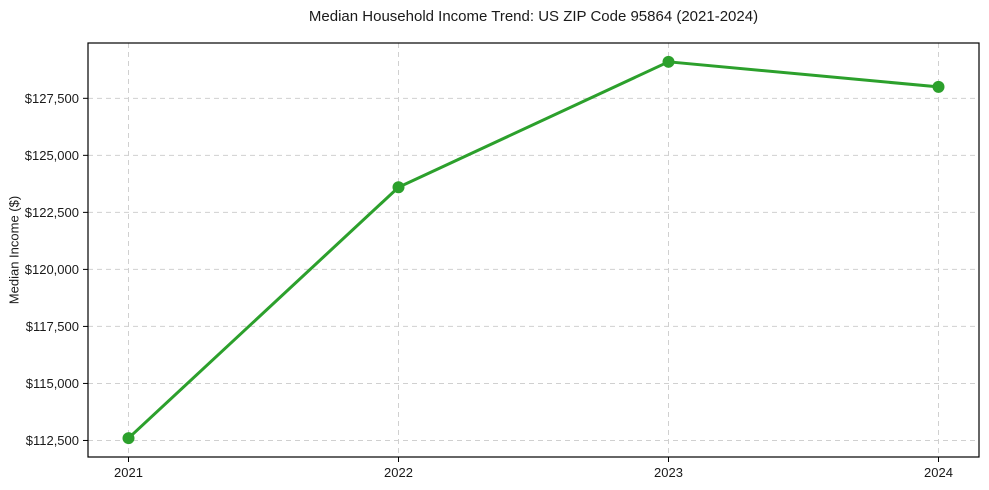 This screenshot has height=490, width=989. I want to click on y-tick-label: $122,500, so click(52, 212).